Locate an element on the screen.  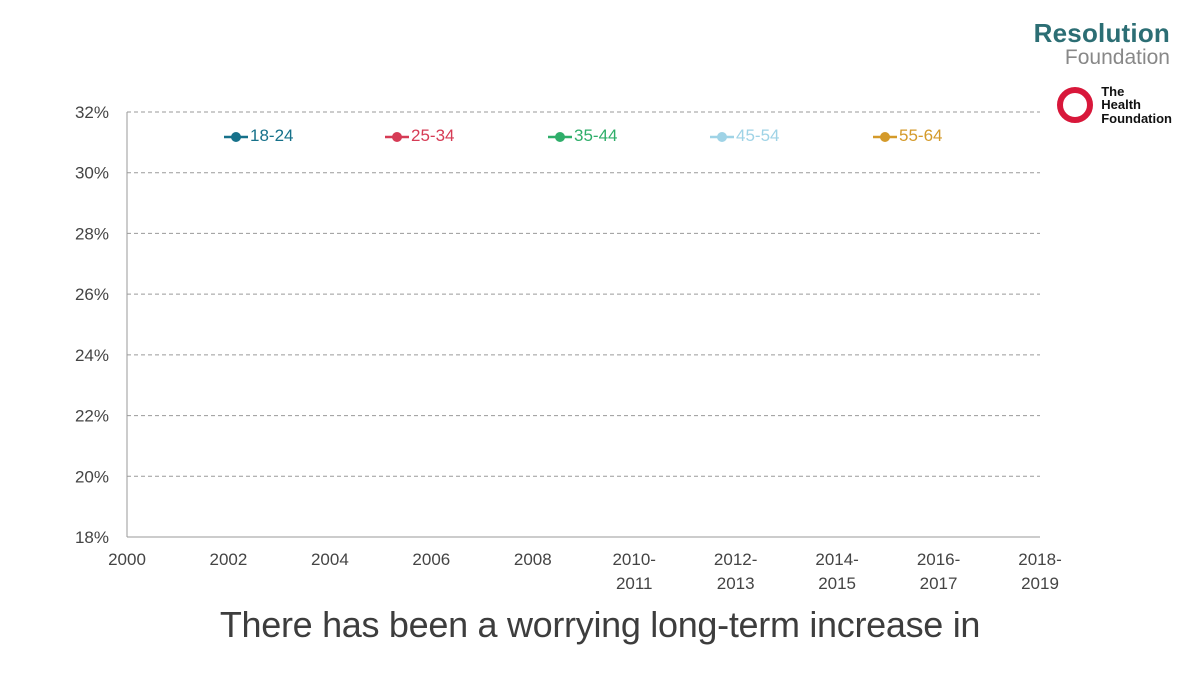
x-tick-label: 2010-2011 is located at coordinates (633, 571).